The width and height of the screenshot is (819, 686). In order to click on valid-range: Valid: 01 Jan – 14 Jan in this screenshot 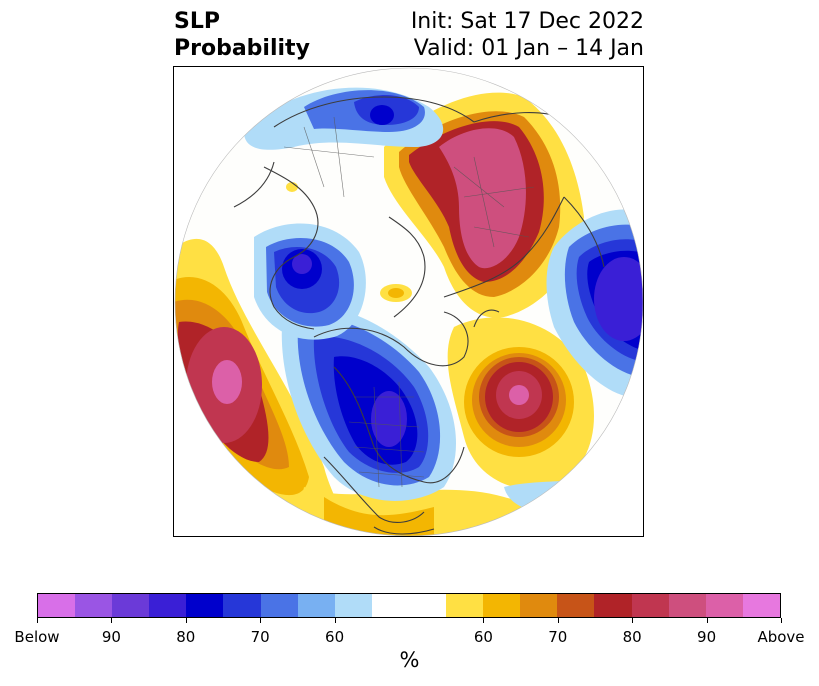, I will do `click(528, 48)`.